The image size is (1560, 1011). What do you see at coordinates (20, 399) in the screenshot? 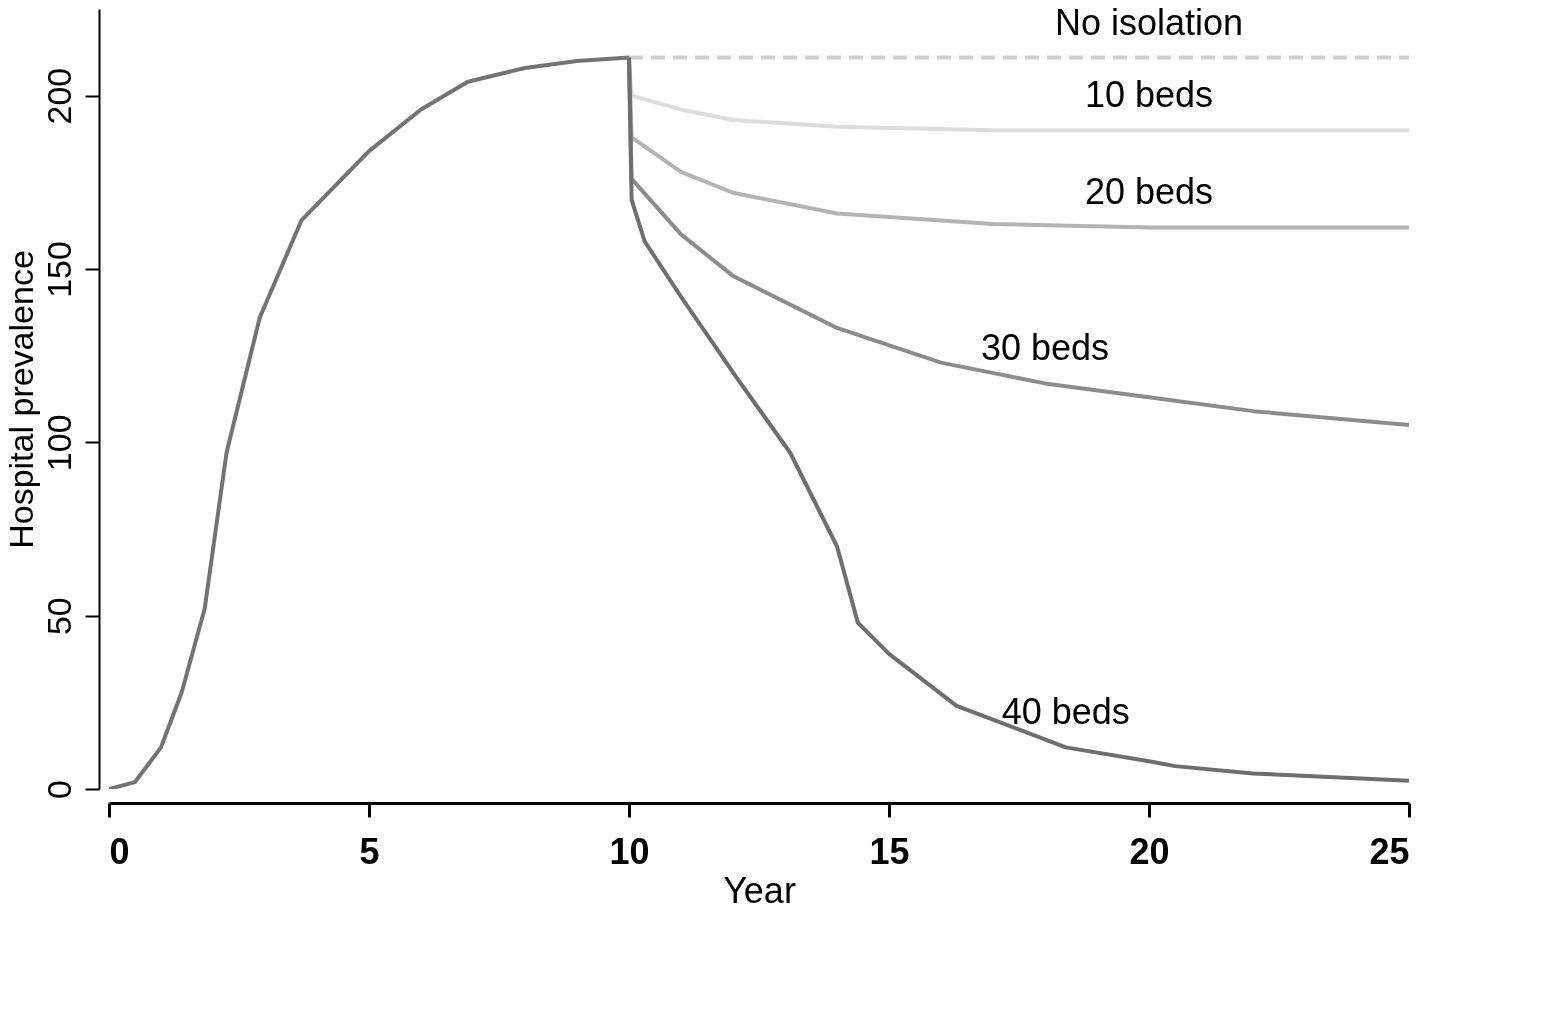
I see `y-axis-title: Hospital prevalence` at bounding box center [20, 399].